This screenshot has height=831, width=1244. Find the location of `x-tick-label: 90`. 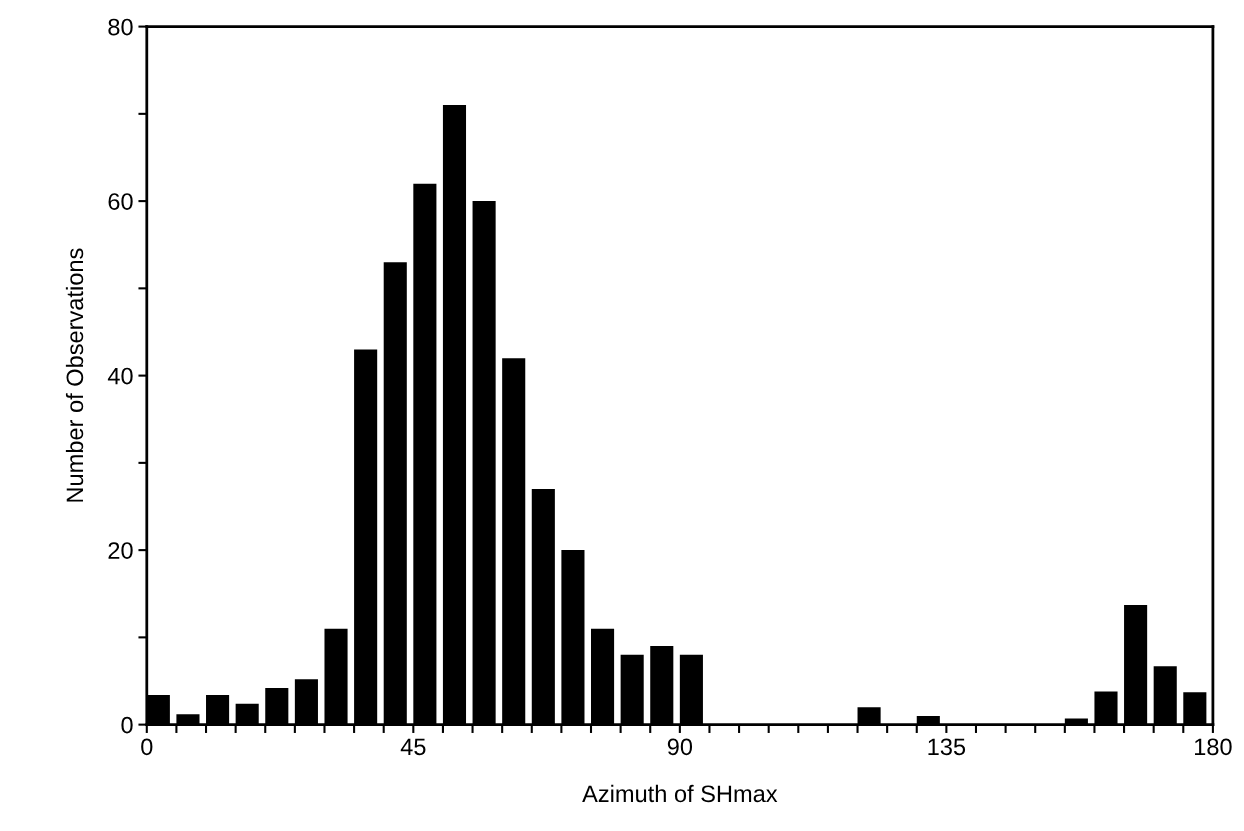

x-tick-label: 90 is located at coordinates (680, 747).